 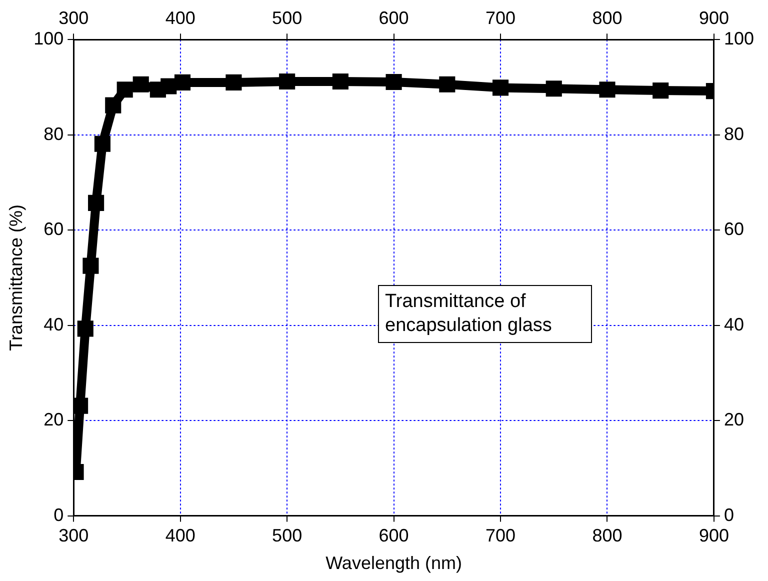 I want to click on x-tick-label: 500, so click(x=287, y=536).